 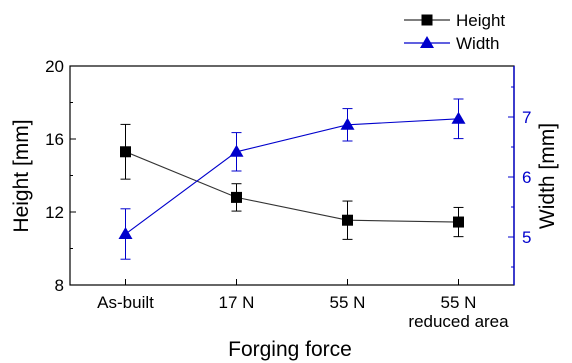 I want to click on legend: Height Width, so click(x=454, y=32).